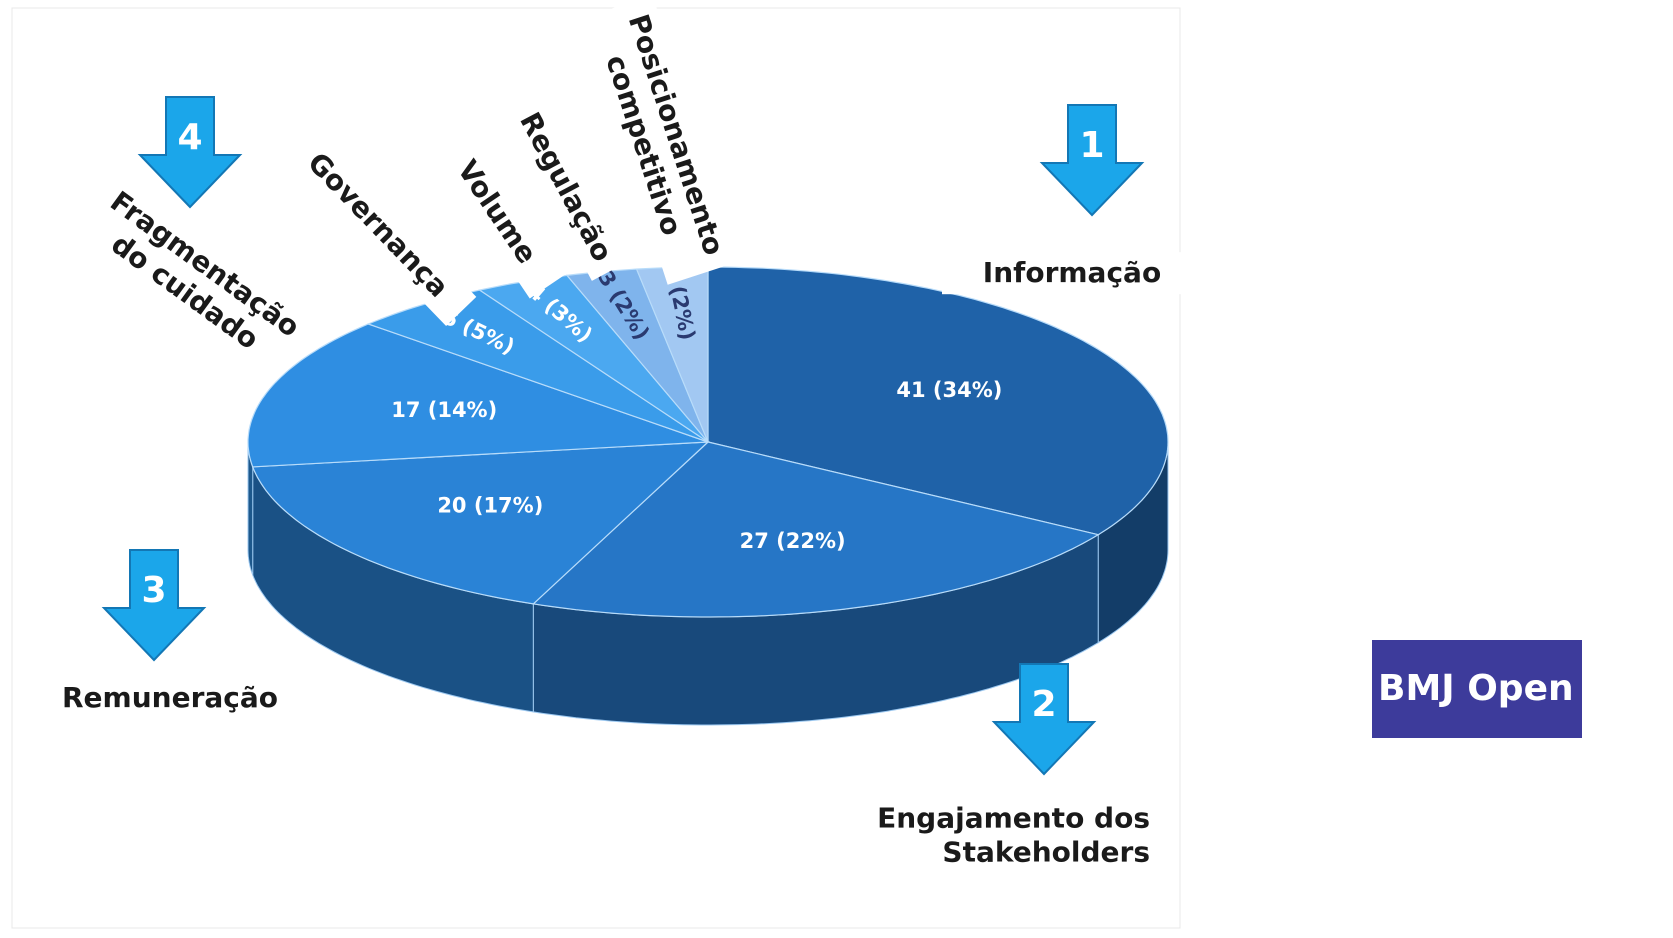 The height and width of the screenshot is (938, 1673). Describe the element at coordinates (444, 410) in the screenshot. I see `value-label: 17 (14%)` at that location.